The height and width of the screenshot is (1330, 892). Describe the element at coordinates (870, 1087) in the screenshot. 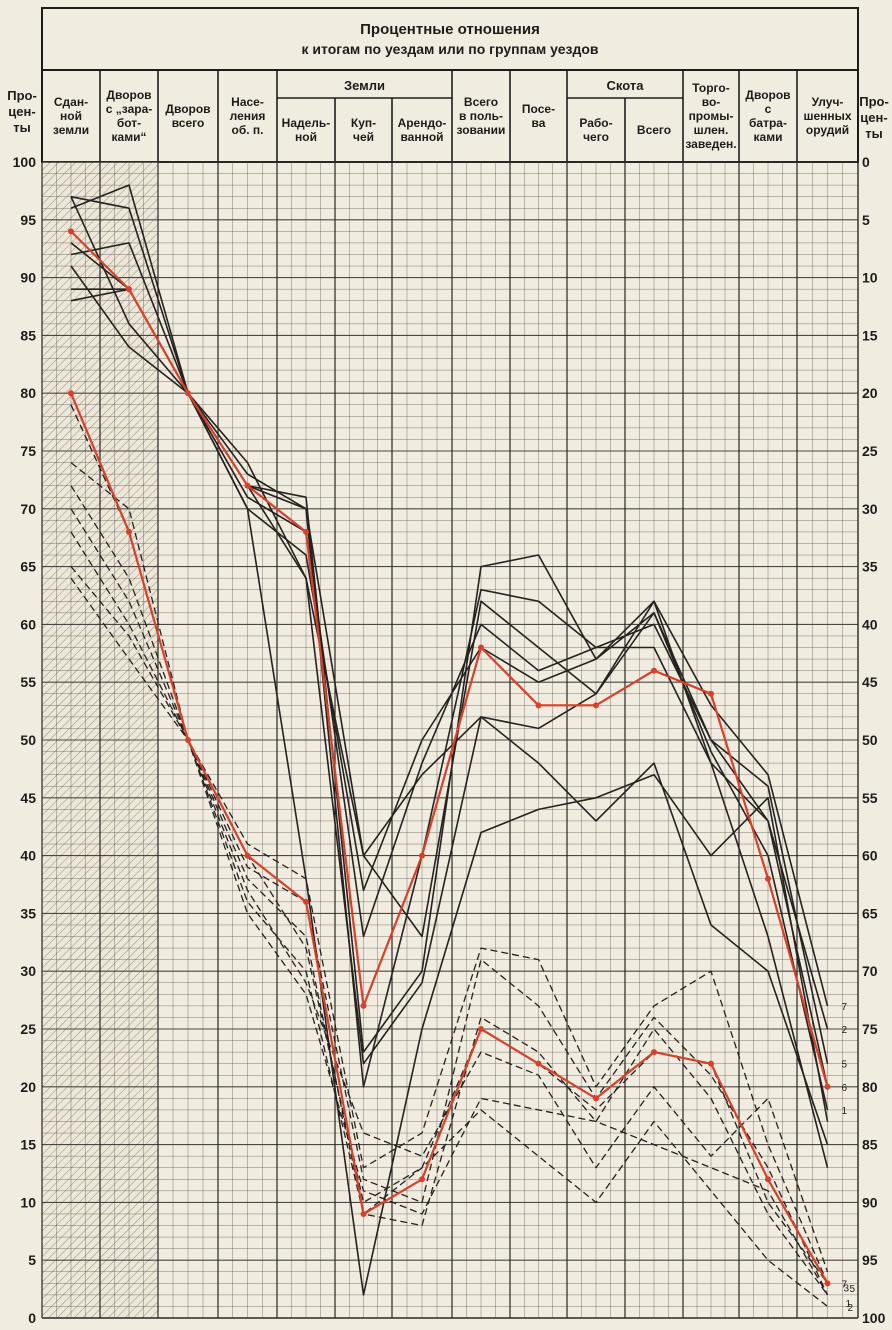

I see `right-tick-label: 80` at that location.